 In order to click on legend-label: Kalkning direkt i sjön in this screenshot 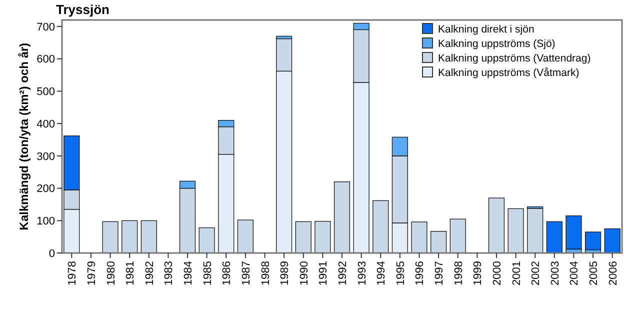, I will do `click(486, 30)`.